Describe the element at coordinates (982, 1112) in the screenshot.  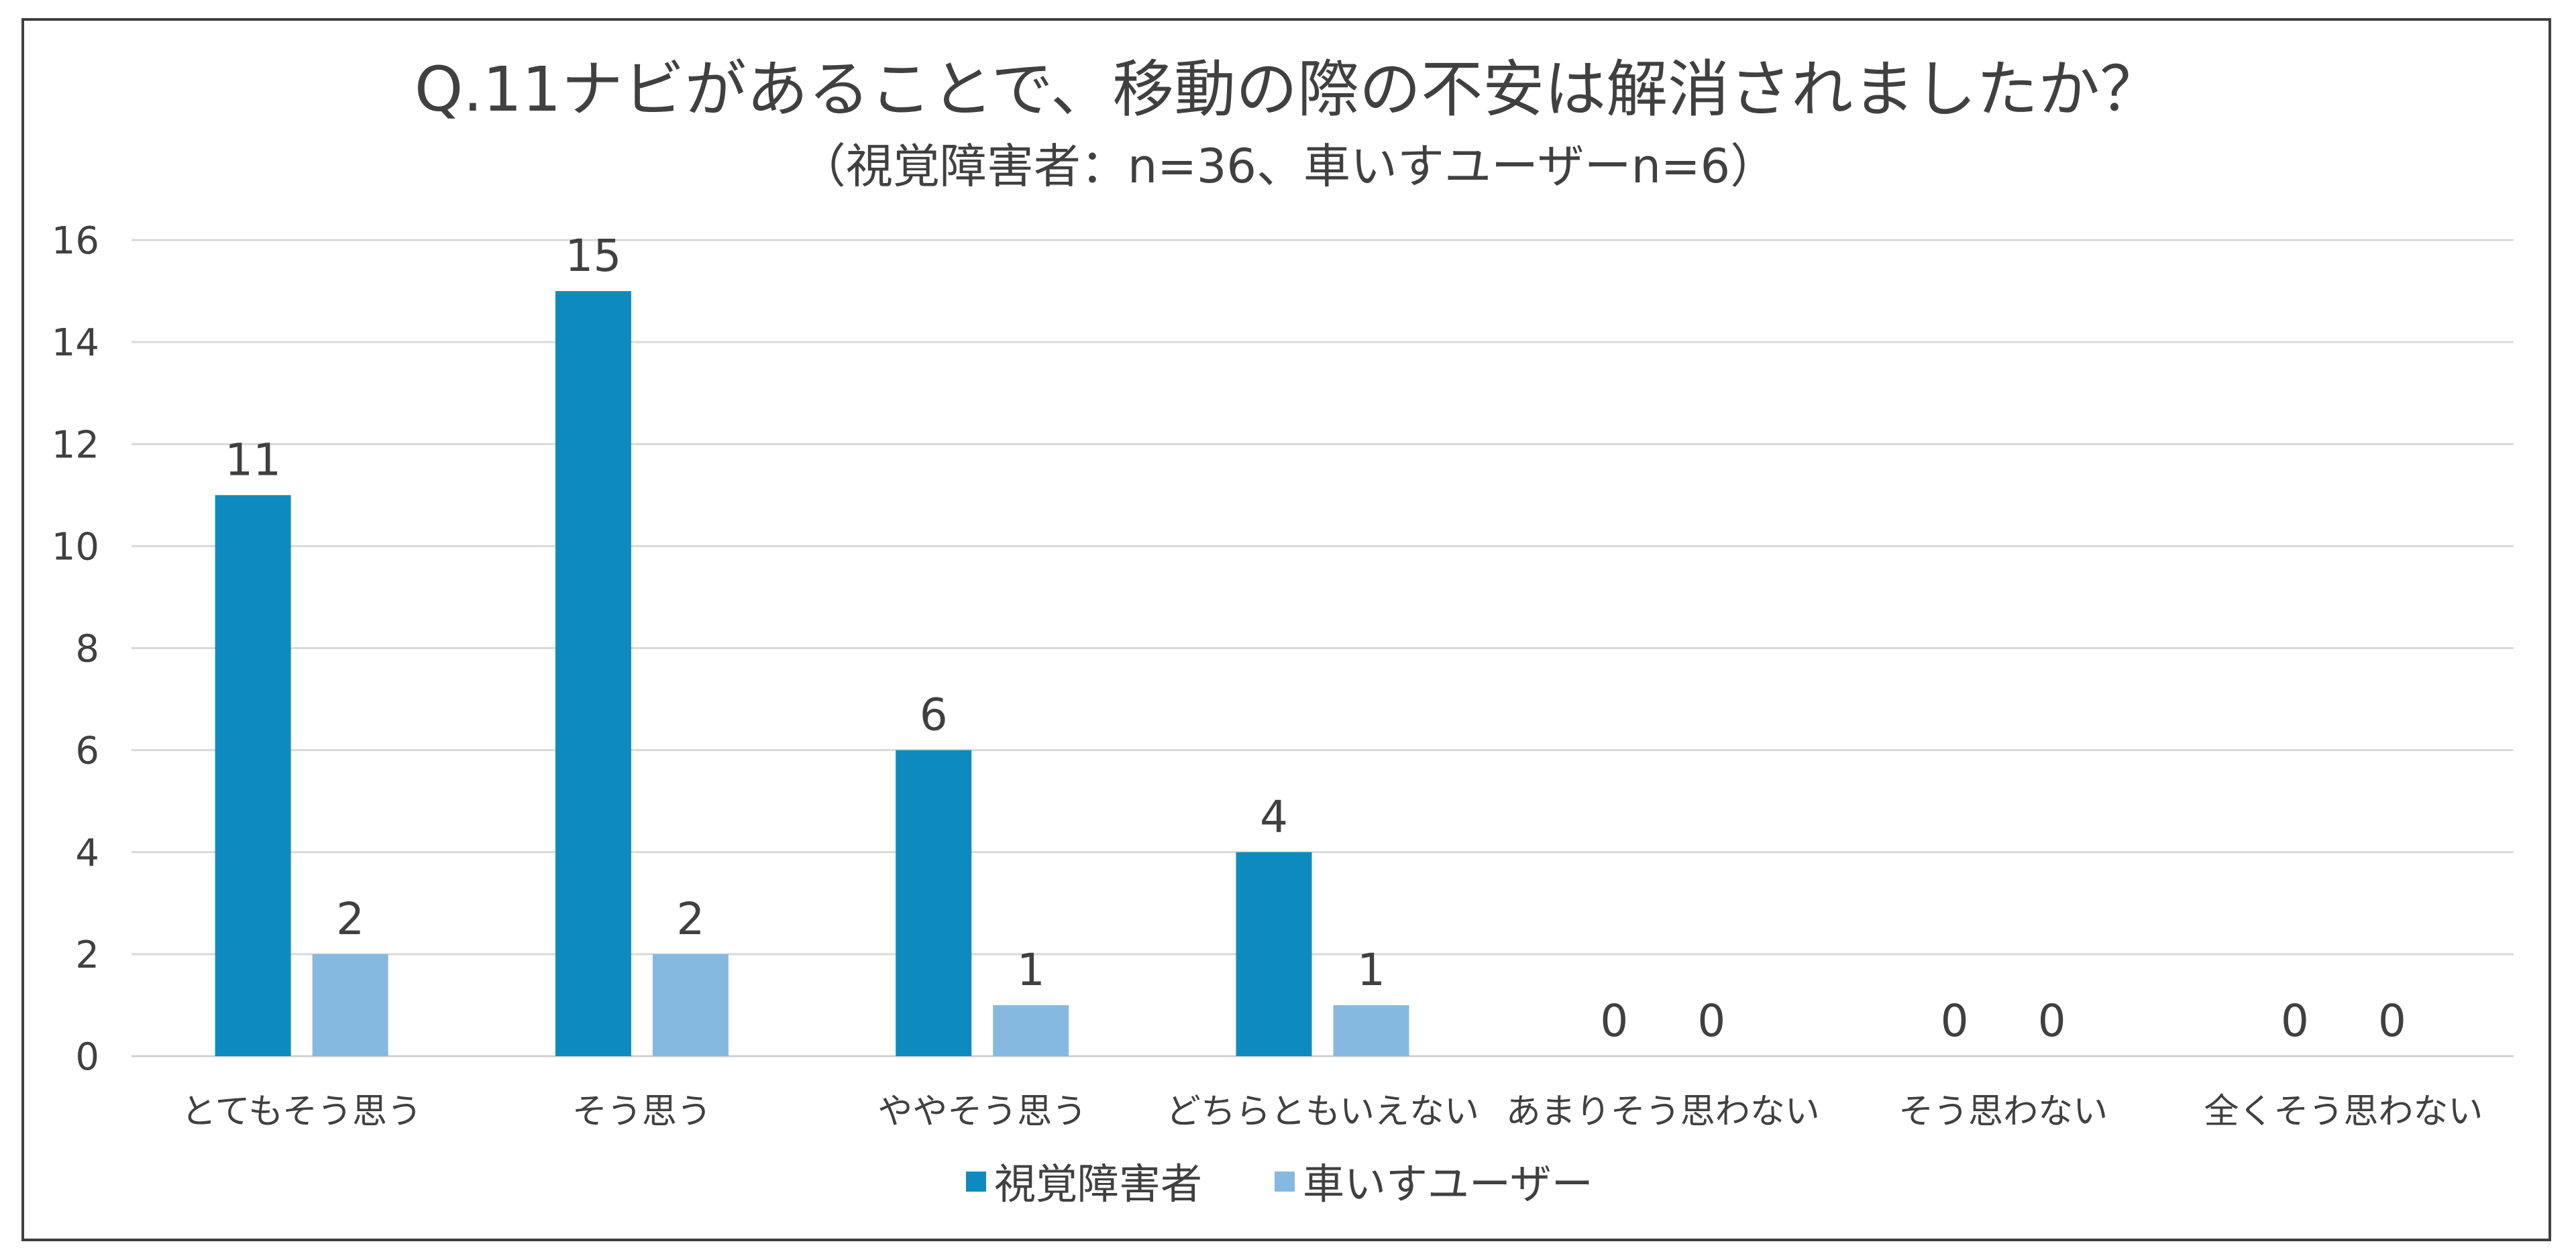
I see `x-category-label: ややそう思う` at that location.